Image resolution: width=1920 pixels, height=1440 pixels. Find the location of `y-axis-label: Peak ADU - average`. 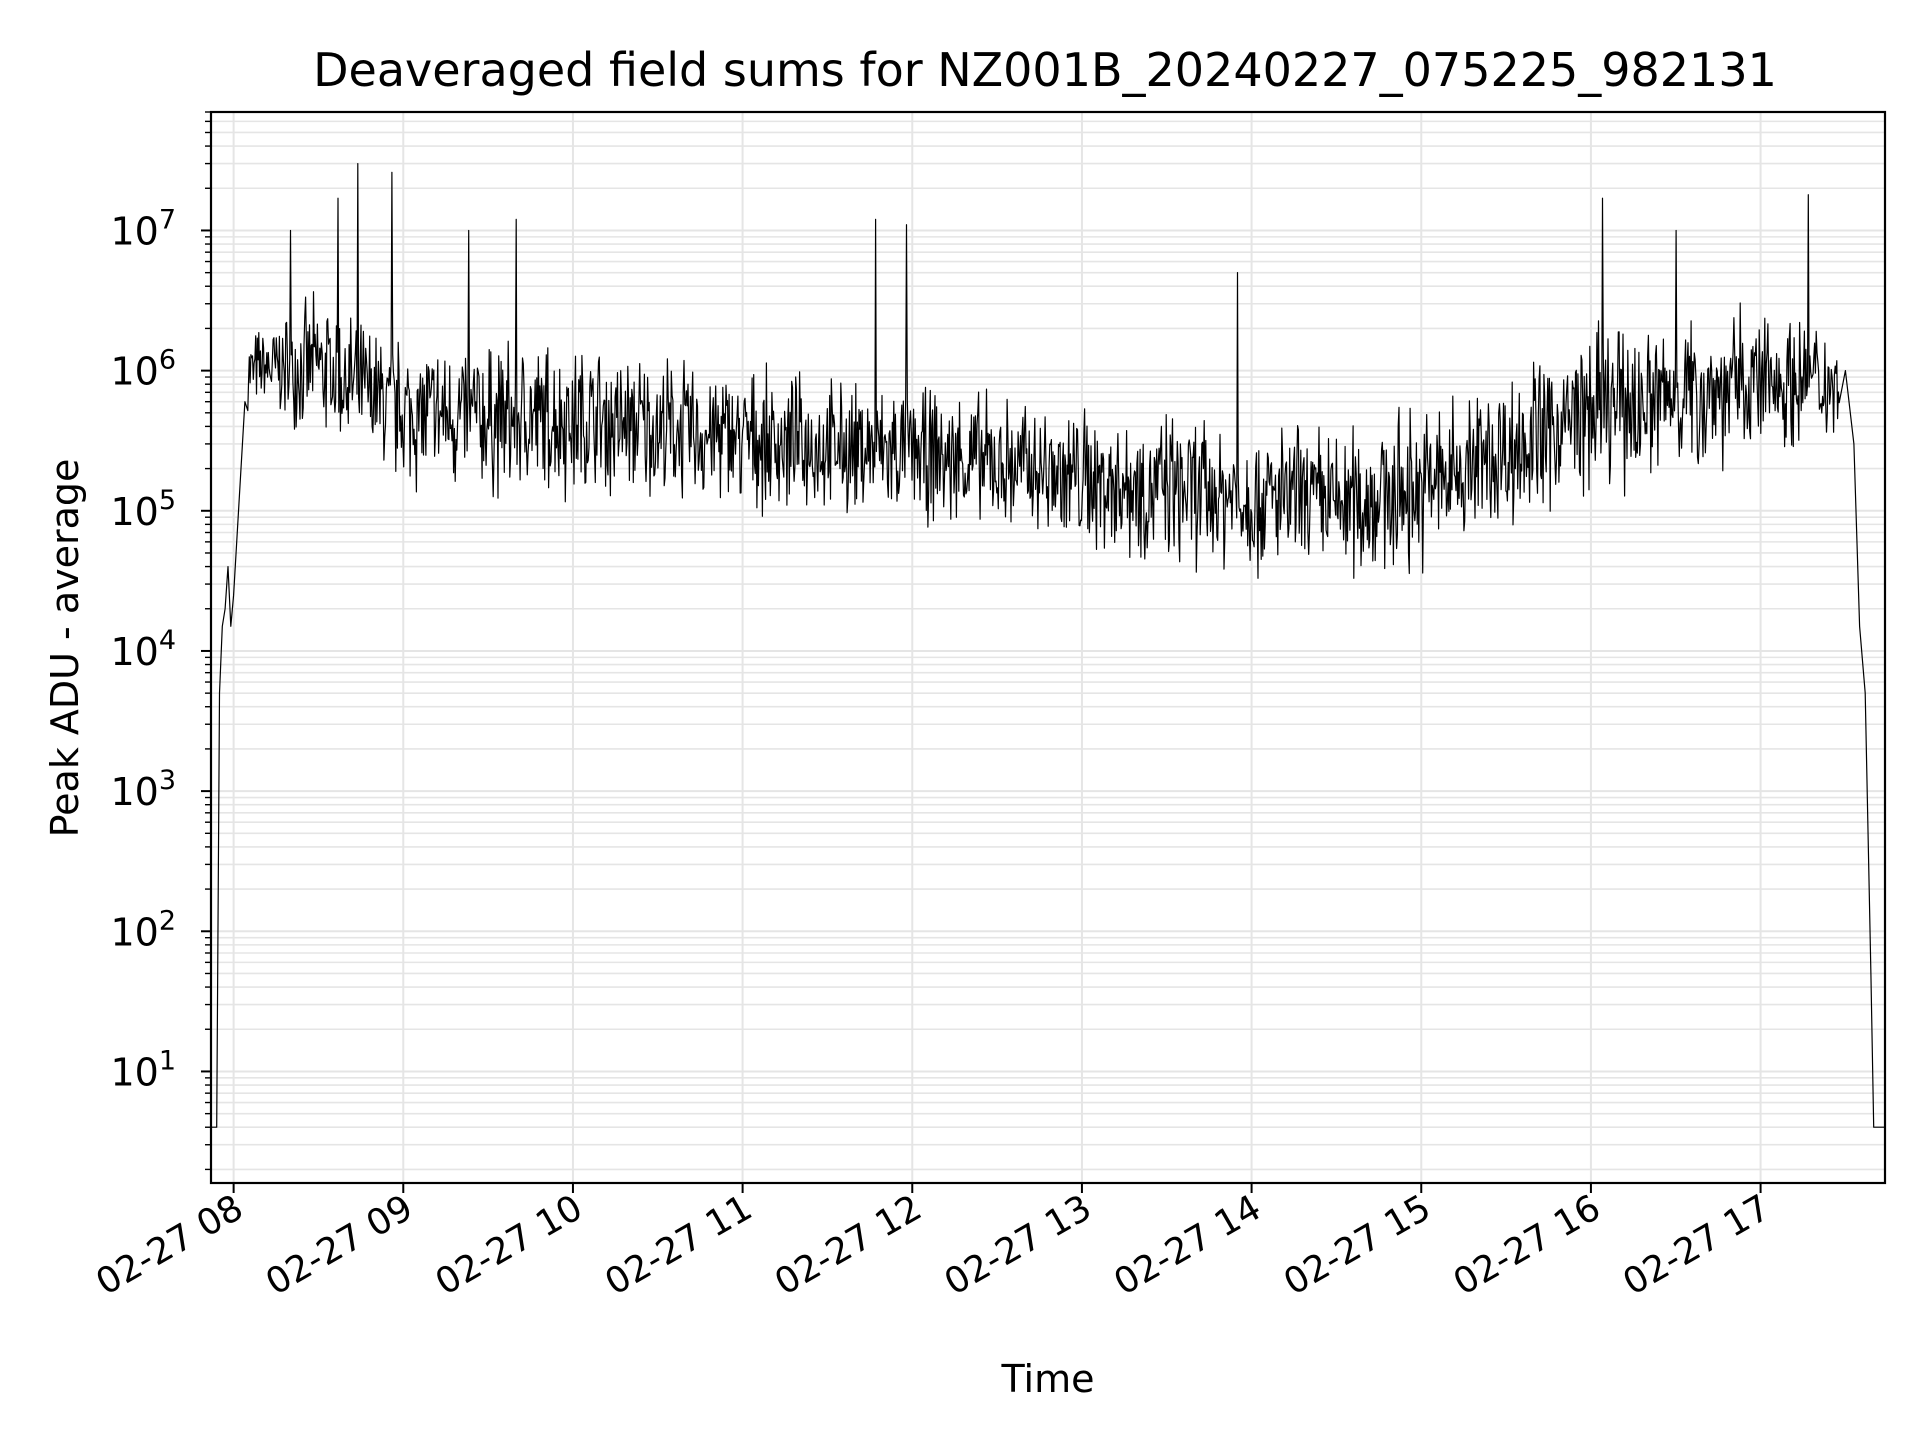

y-axis-label: Peak ADU - average is located at coordinates (65, 648).